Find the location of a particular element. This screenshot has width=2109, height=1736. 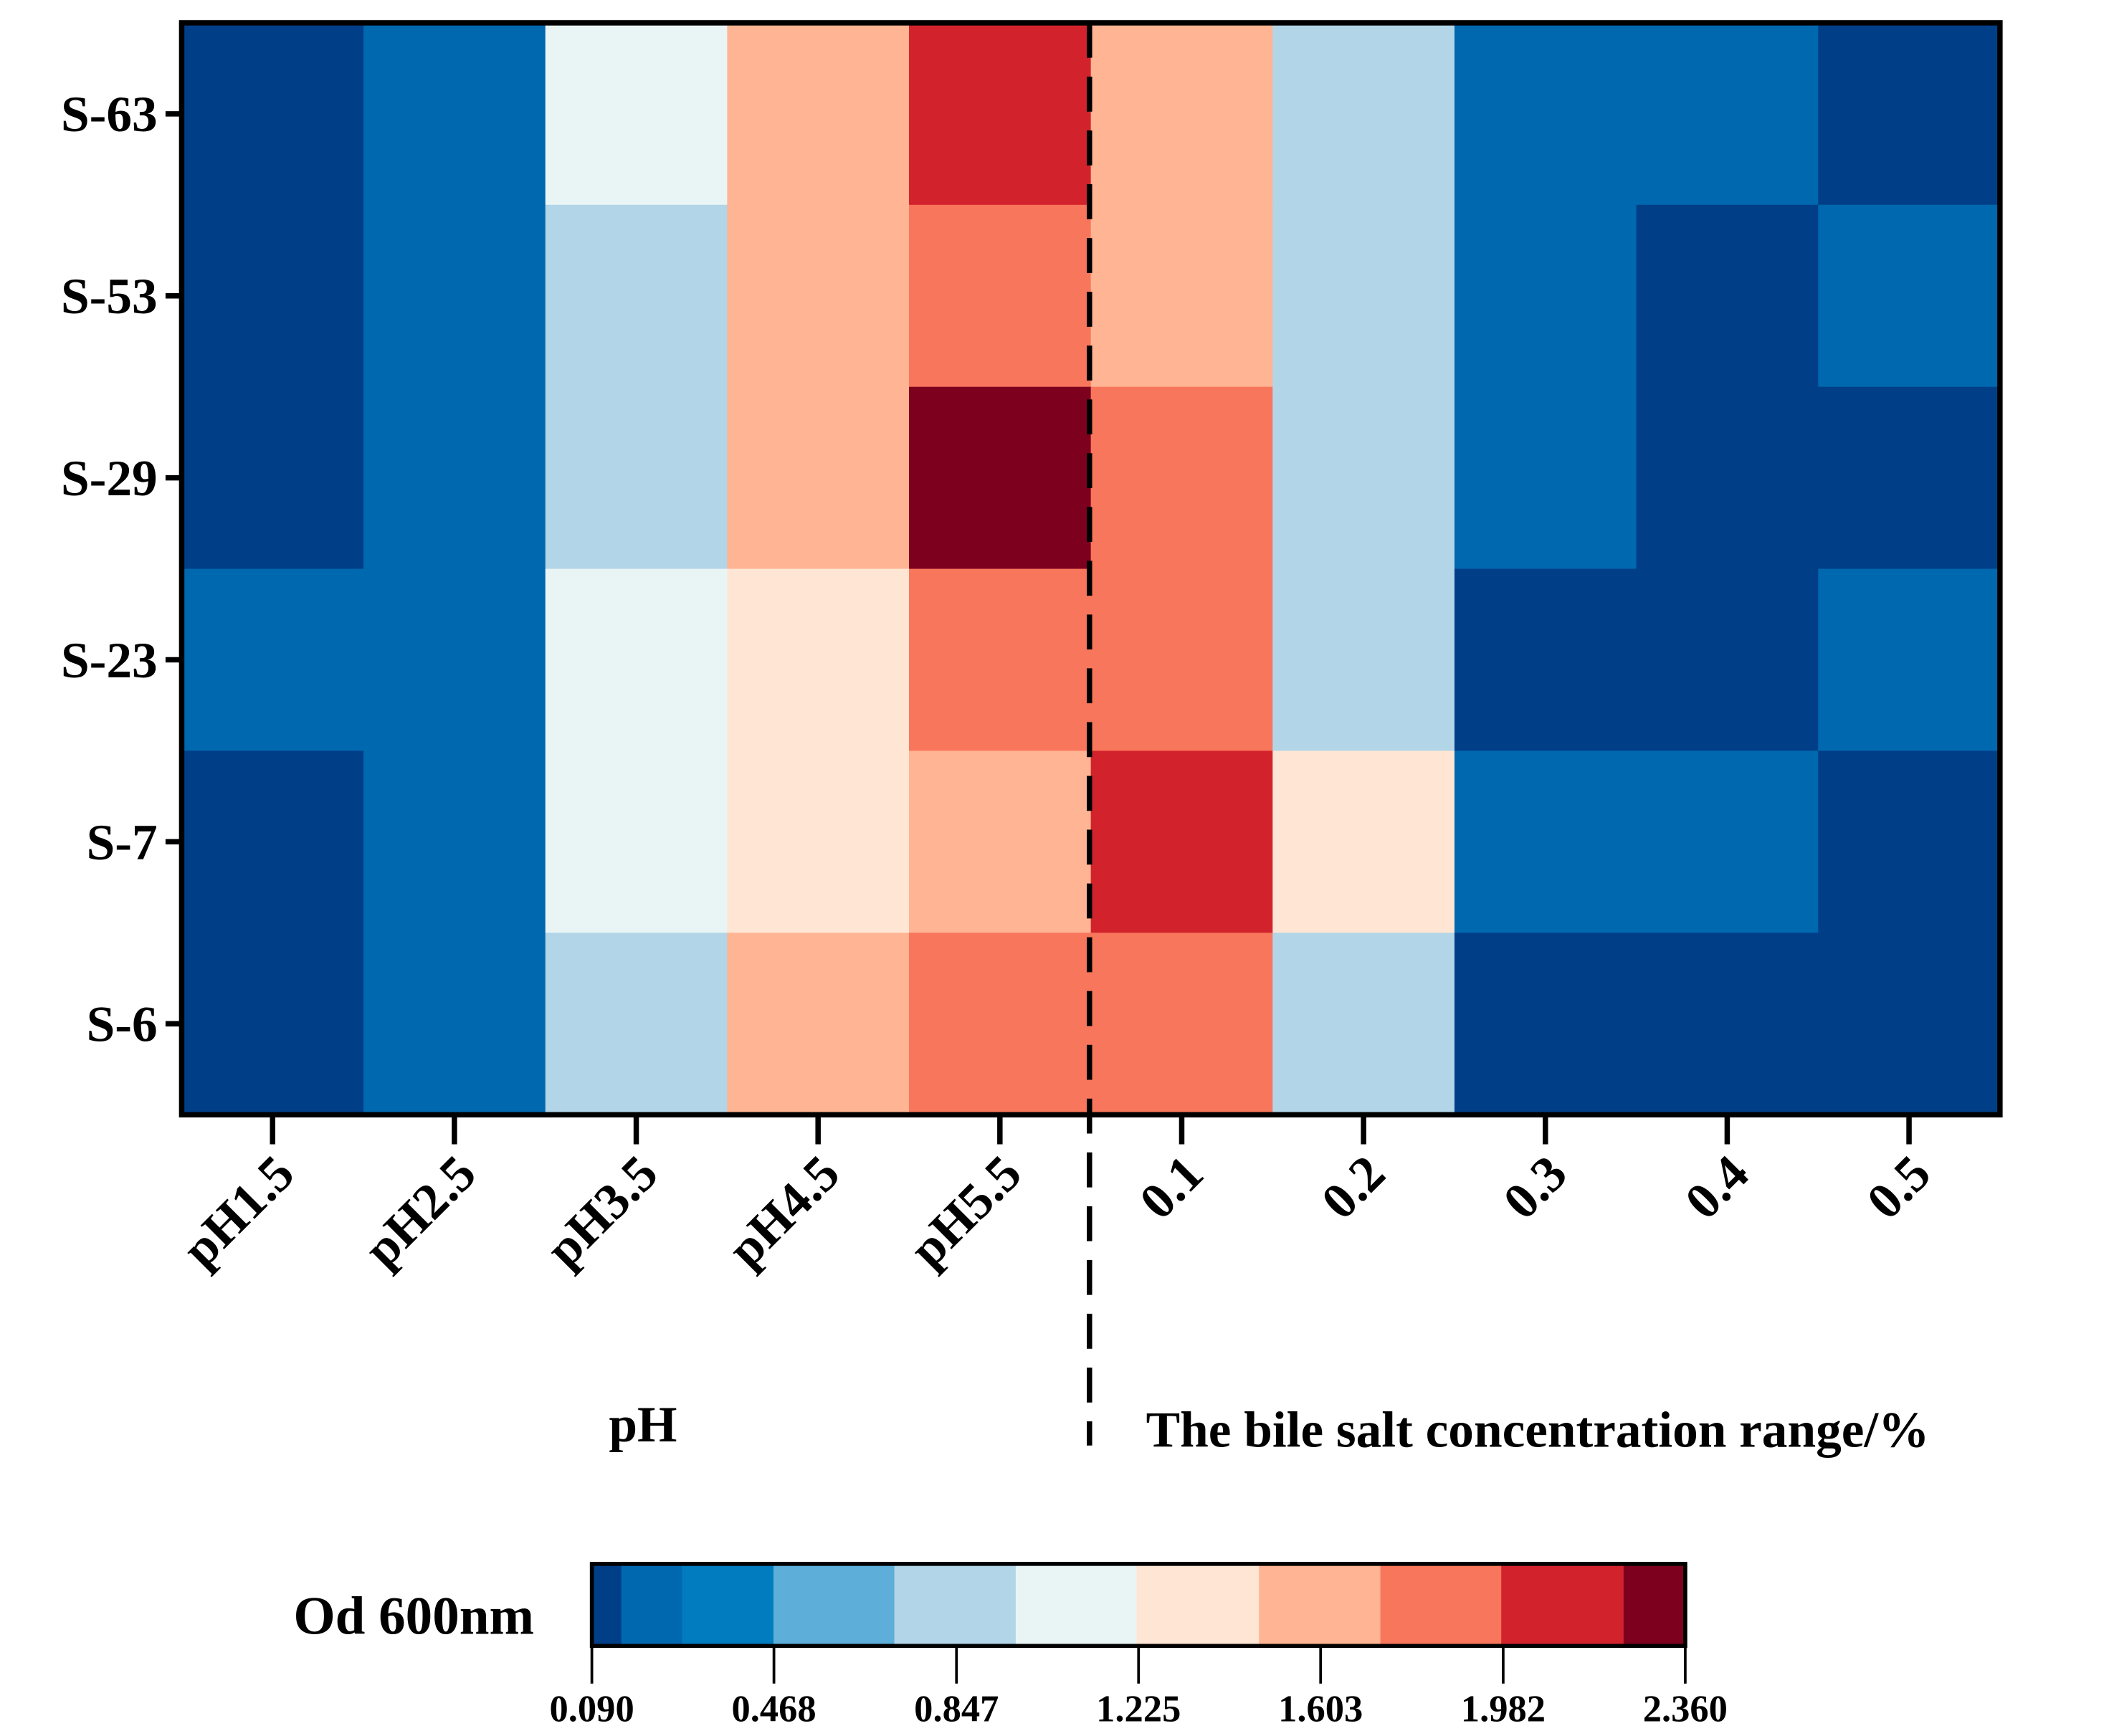

x-tick-label: pH2.5 is located at coordinates (420, 1211).